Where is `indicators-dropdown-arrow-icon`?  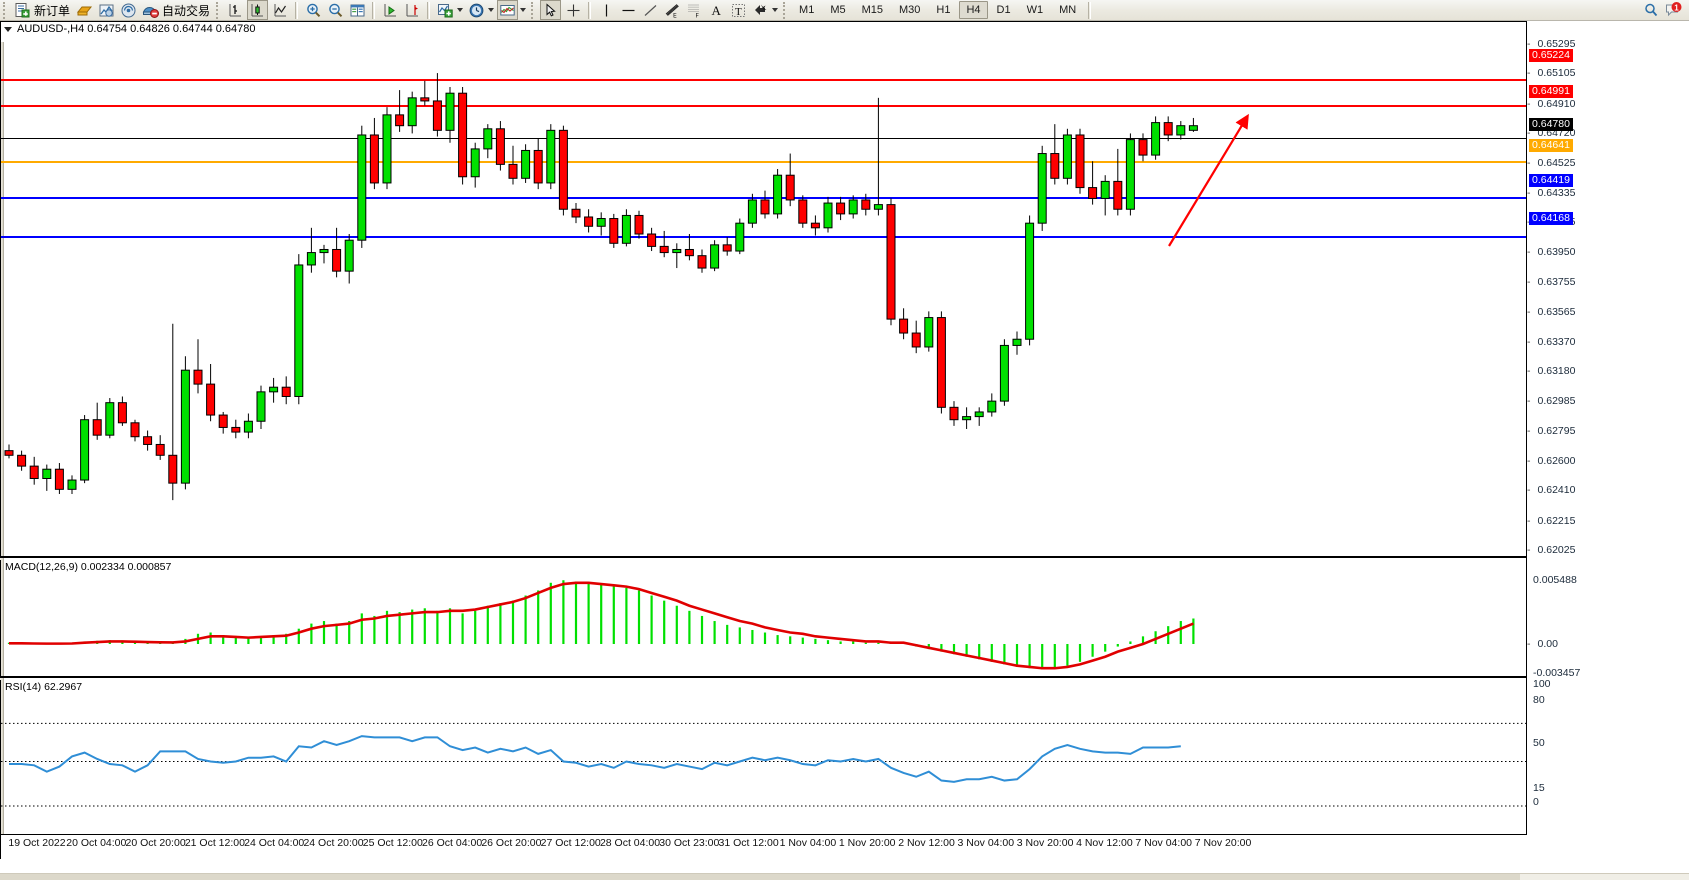 indicators-dropdown-arrow-icon is located at coordinates (460, 10).